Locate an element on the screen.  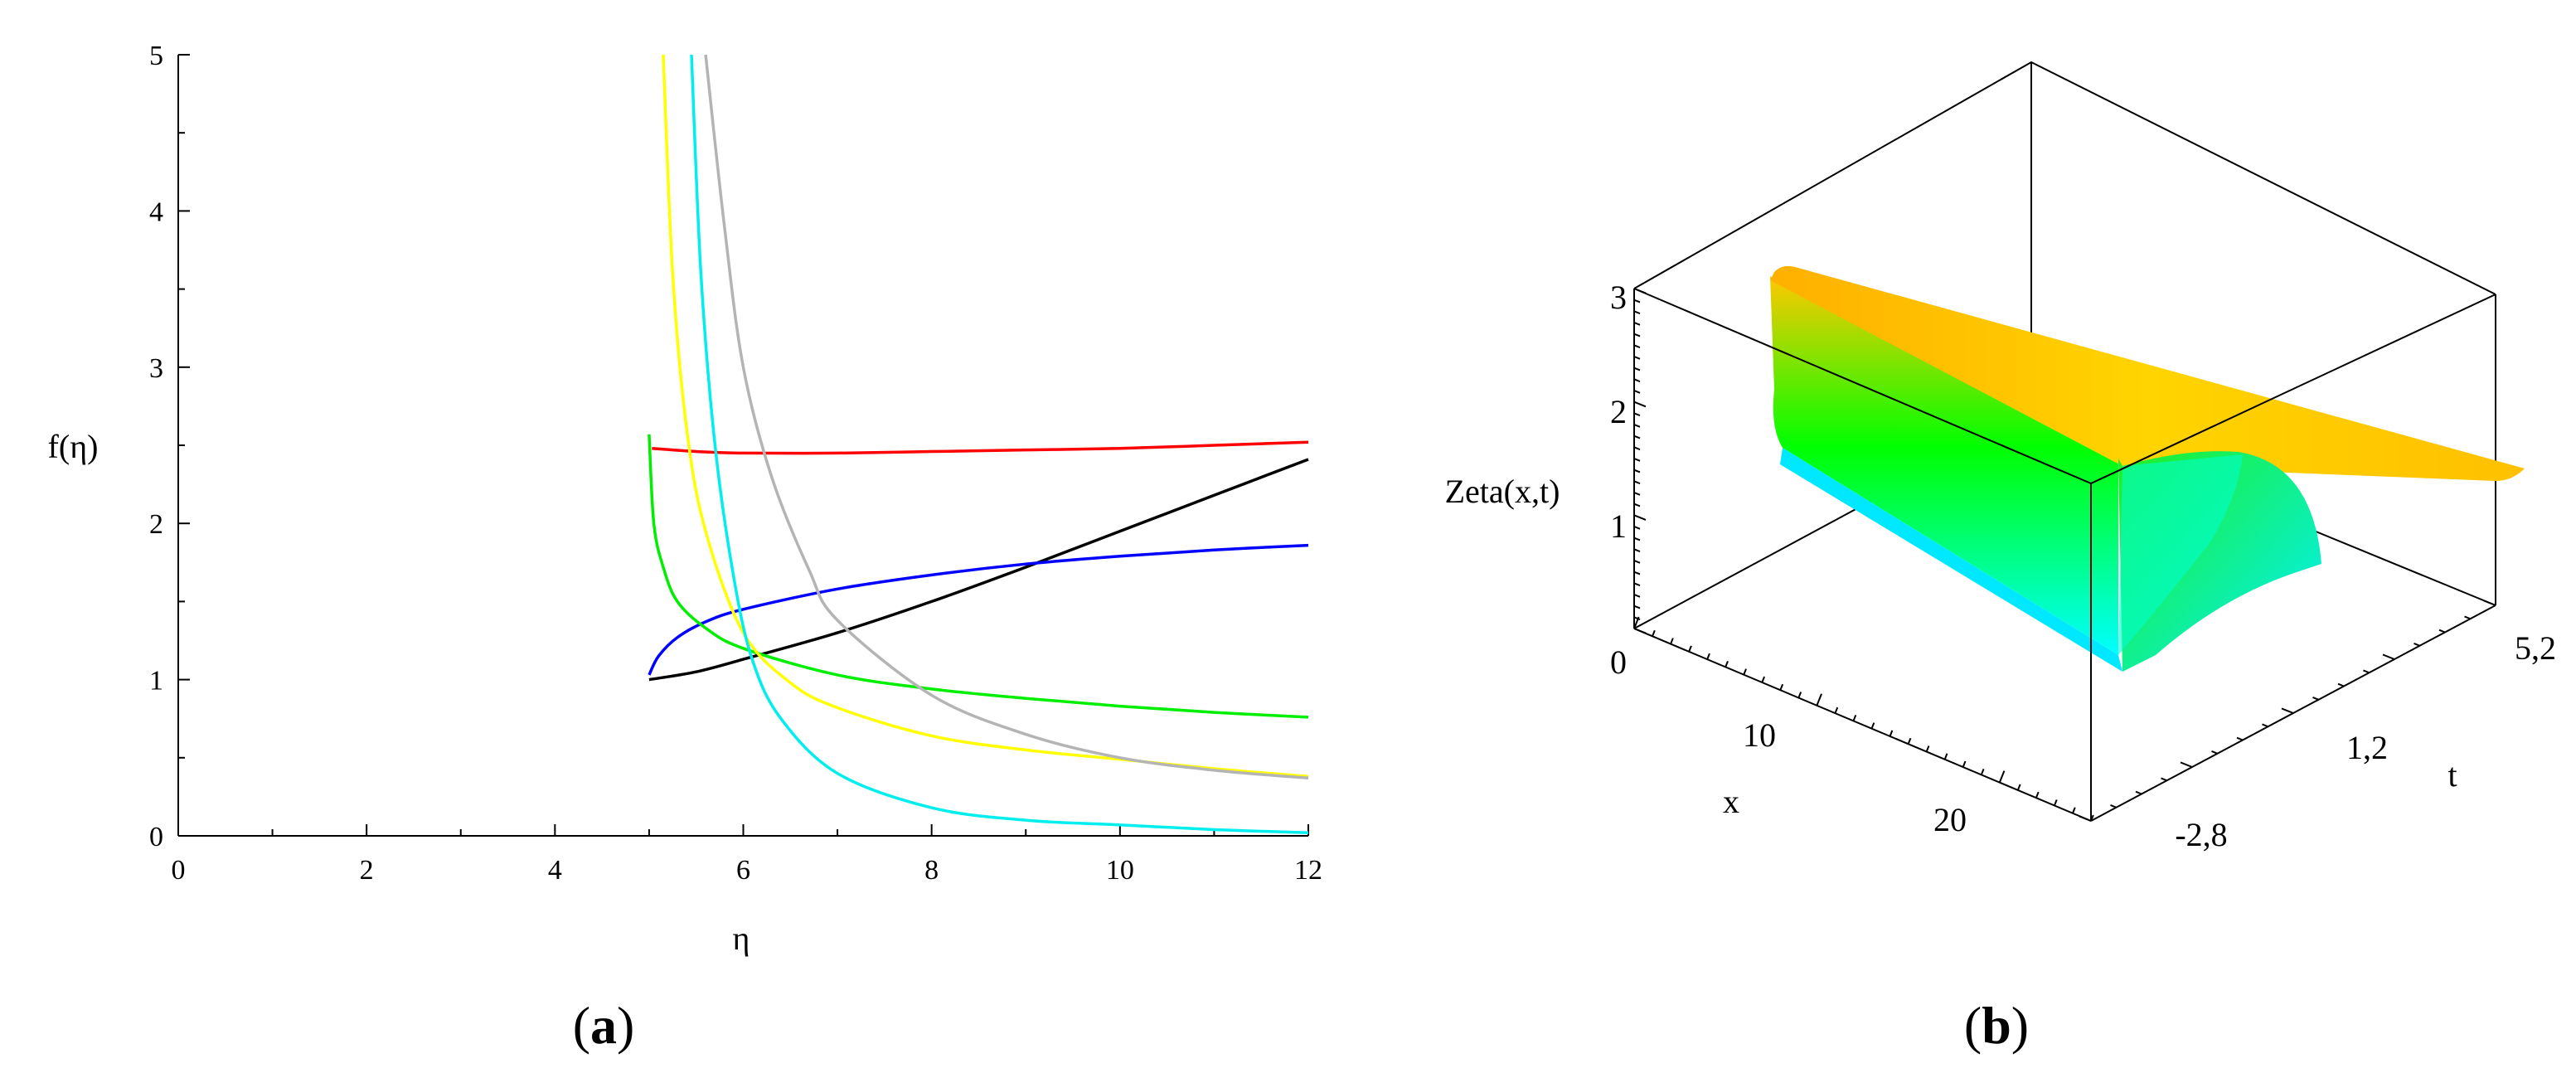
chart-a-y-tick-label: 4 is located at coordinates (156, 212).